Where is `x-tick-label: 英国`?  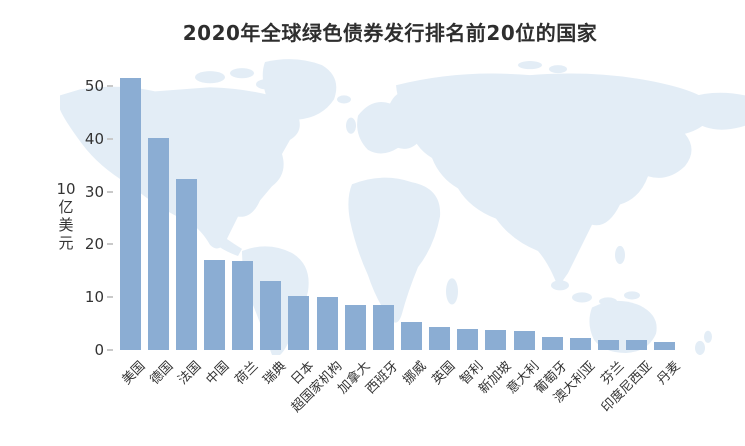
x-tick-label: 英国 is located at coordinates (444, 373).